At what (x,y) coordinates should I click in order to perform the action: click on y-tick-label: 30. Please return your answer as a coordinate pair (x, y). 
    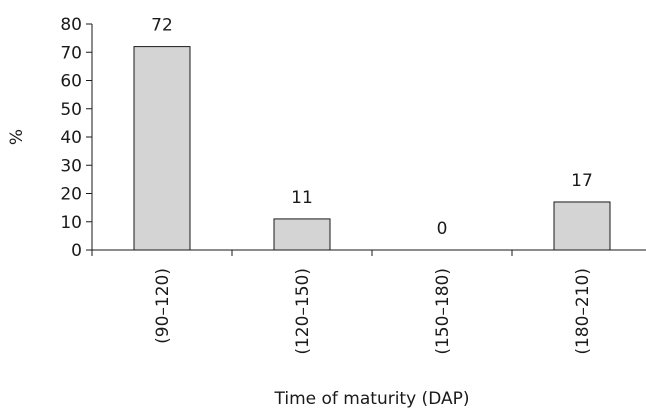
    Looking at the image, I should click on (71, 166).